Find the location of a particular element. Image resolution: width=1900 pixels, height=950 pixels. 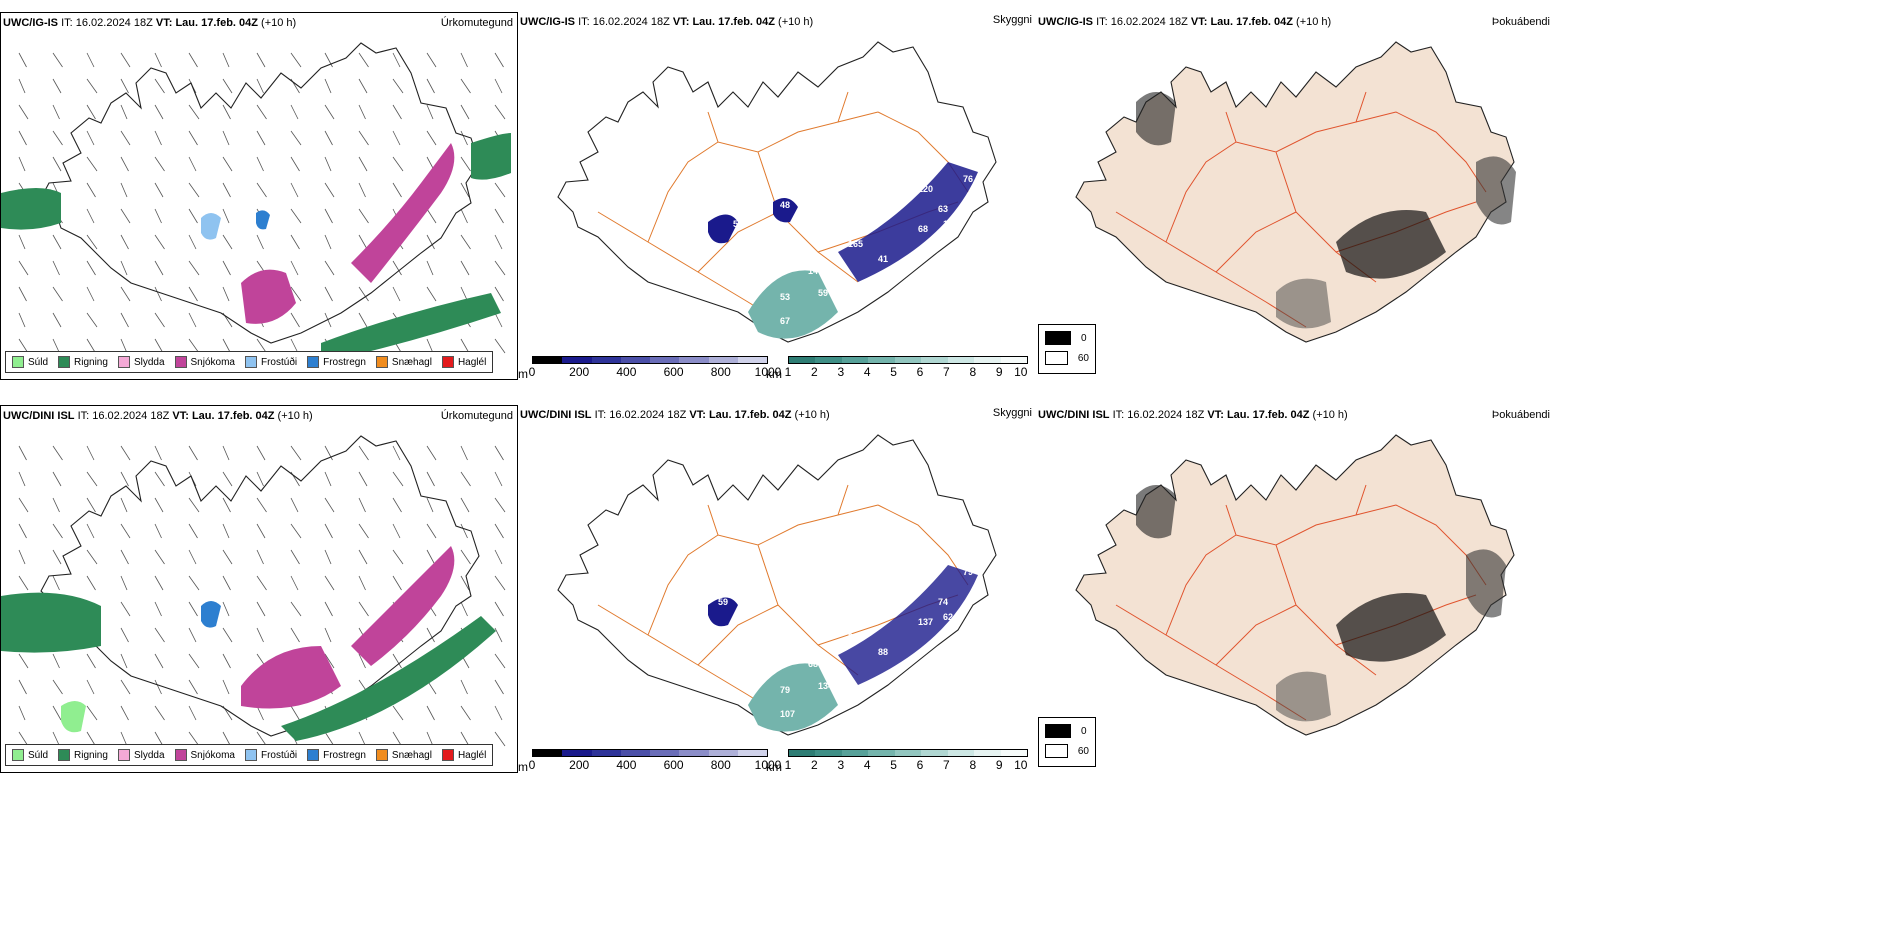

vis-value-label: 102 is located at coordinates (980, 557).